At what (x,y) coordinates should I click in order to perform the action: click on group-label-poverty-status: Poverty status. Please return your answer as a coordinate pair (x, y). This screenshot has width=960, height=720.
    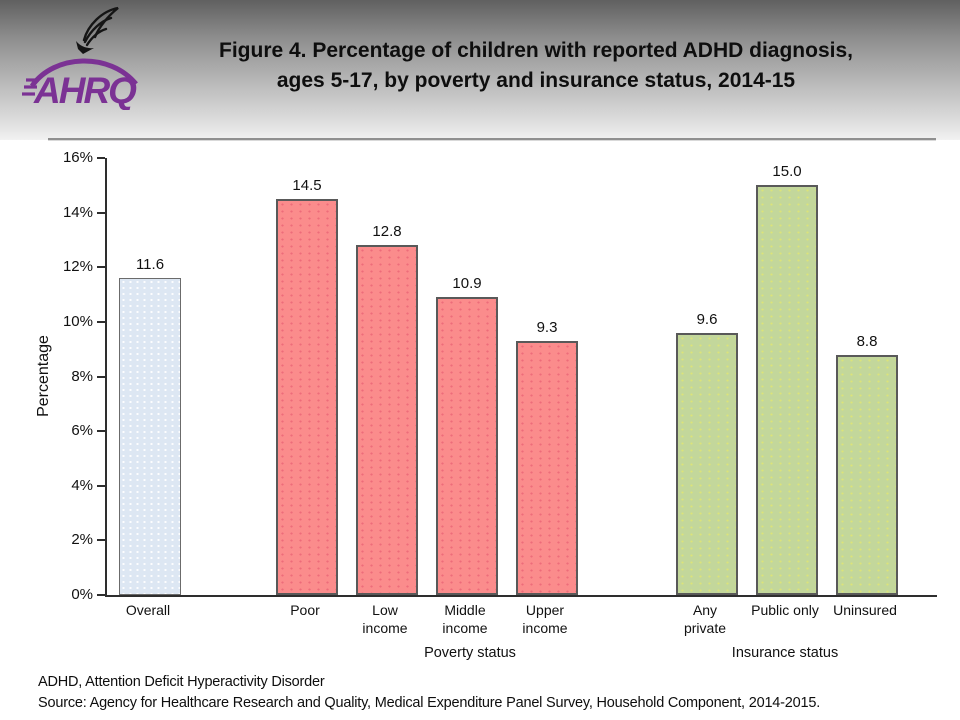
    Looking at the image, I should click on (470, 653).